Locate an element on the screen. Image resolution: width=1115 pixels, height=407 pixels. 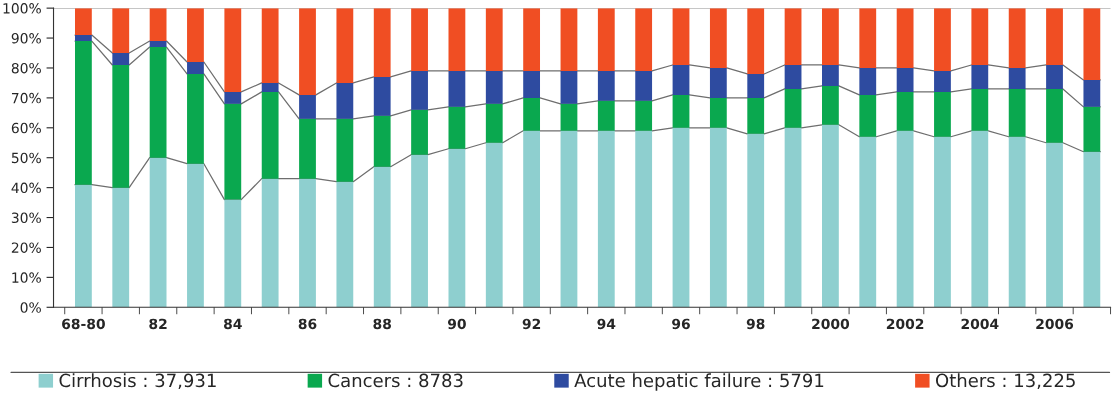
x-tick-label: 88 is located at coordinates (382, 324).